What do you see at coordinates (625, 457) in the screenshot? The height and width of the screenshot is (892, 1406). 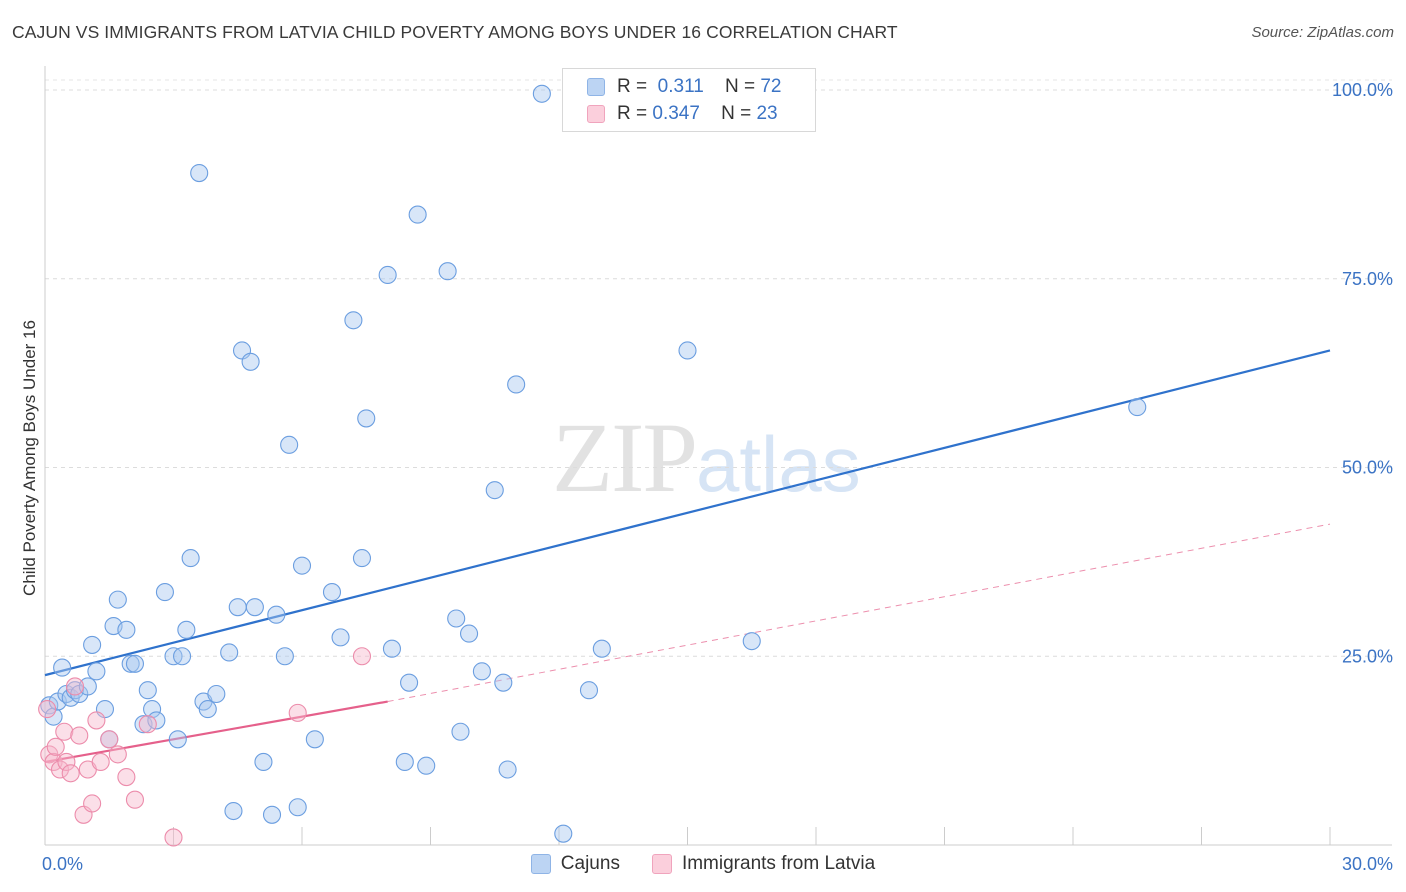 I see `watermark-zip: ZIP` at bounding box center [625, 457].